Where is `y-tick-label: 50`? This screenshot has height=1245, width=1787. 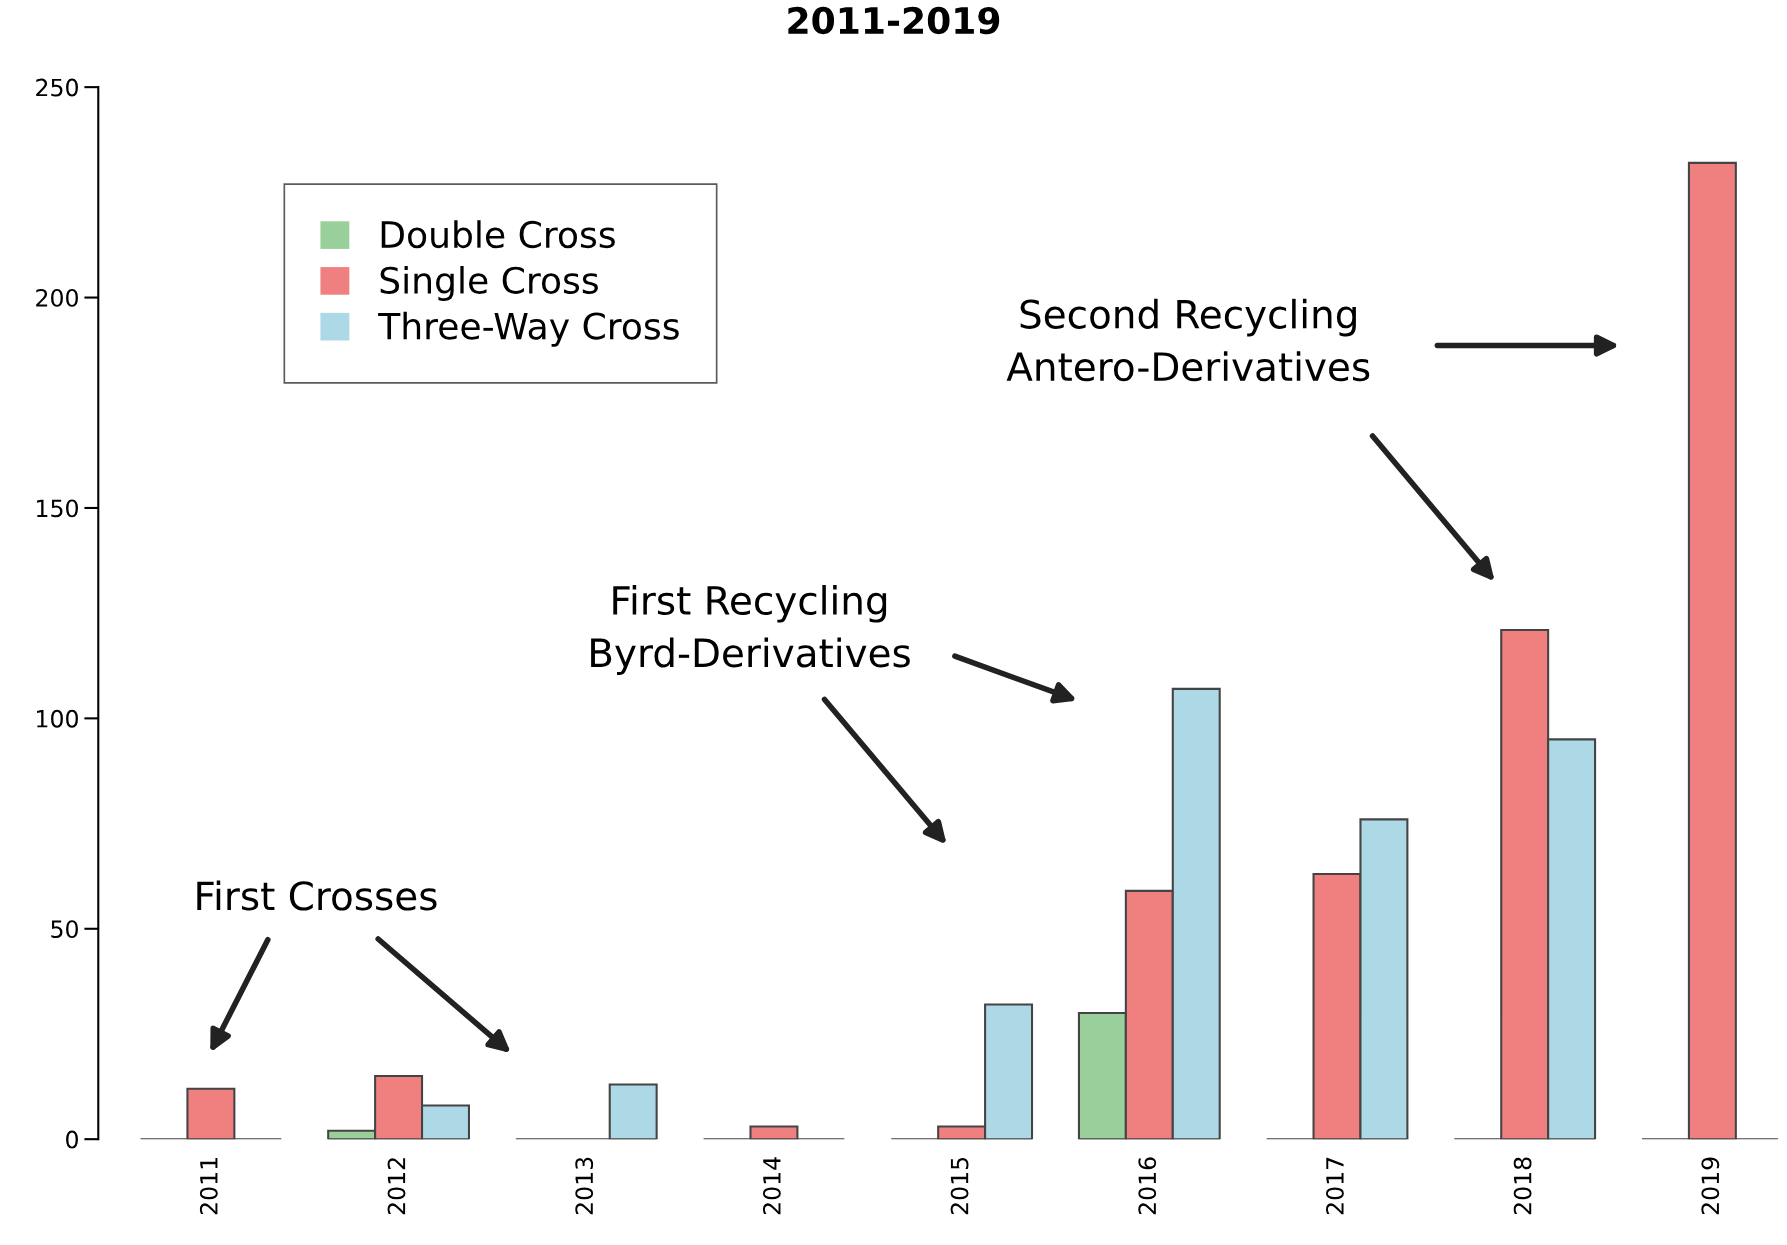
y-tick-label: 50 is located at coordinates (64, 929).